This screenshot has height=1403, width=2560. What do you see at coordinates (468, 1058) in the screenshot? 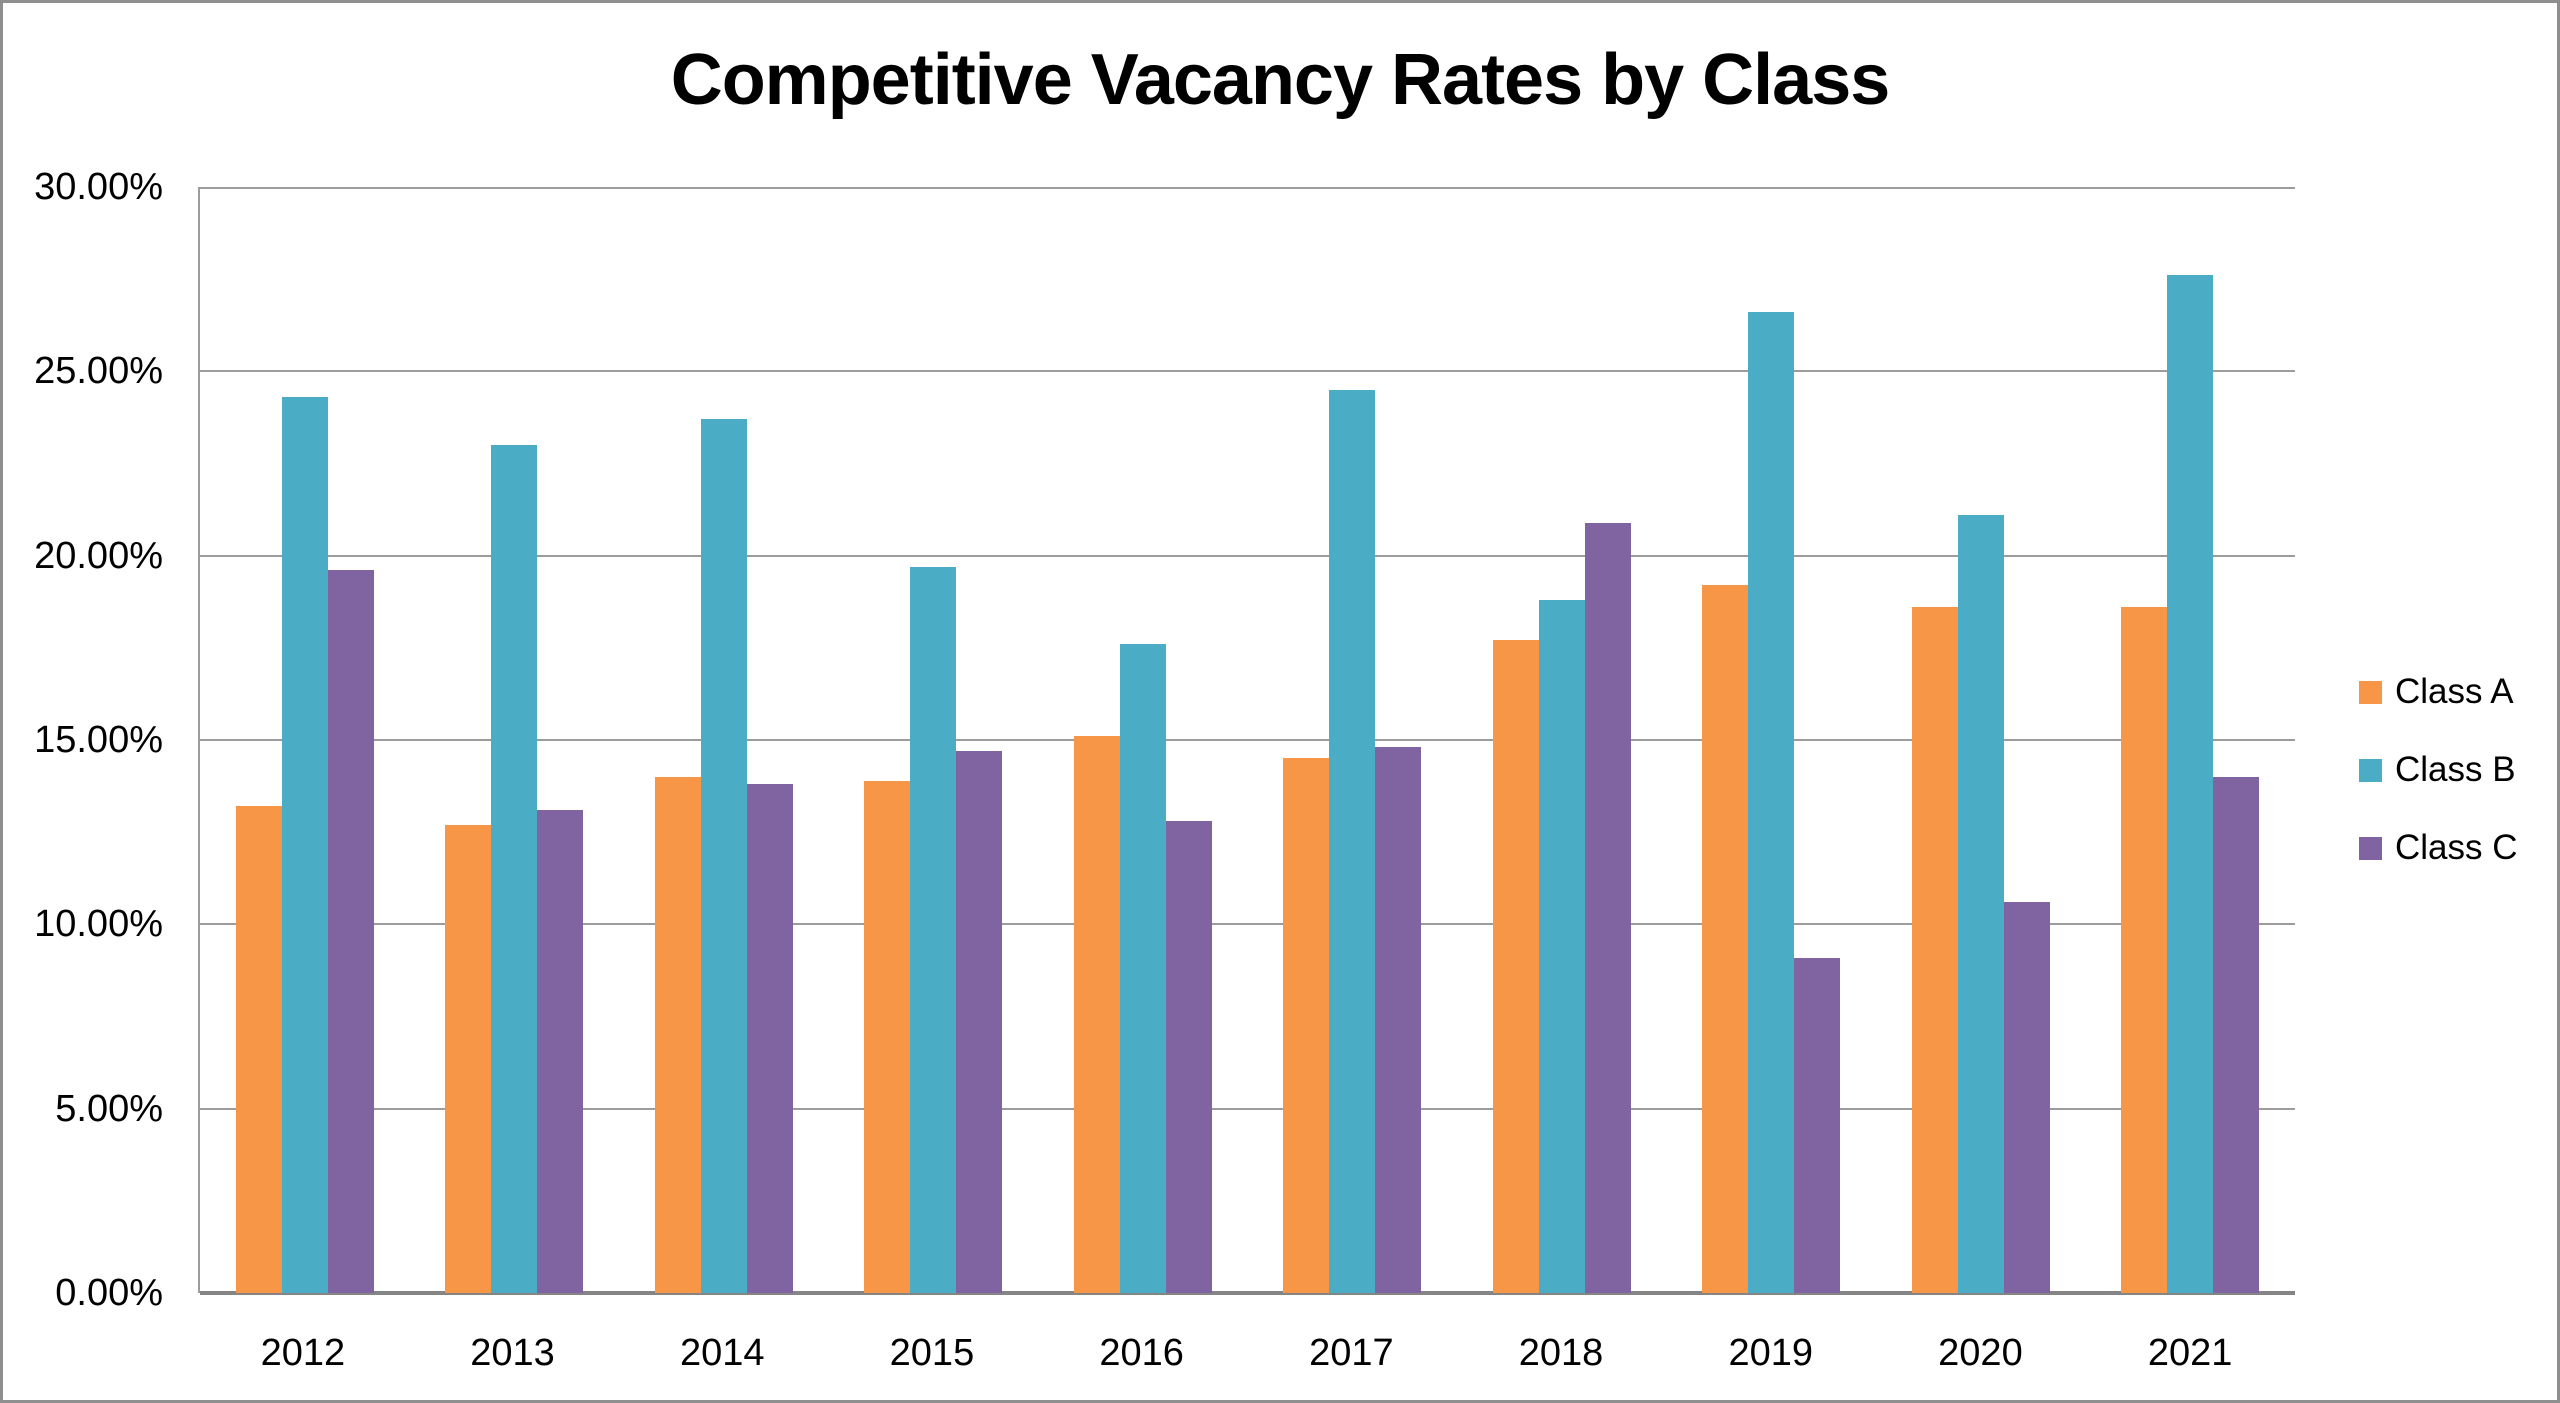
I see `bar-class-a-2013` at bounding box center [468, 1058].